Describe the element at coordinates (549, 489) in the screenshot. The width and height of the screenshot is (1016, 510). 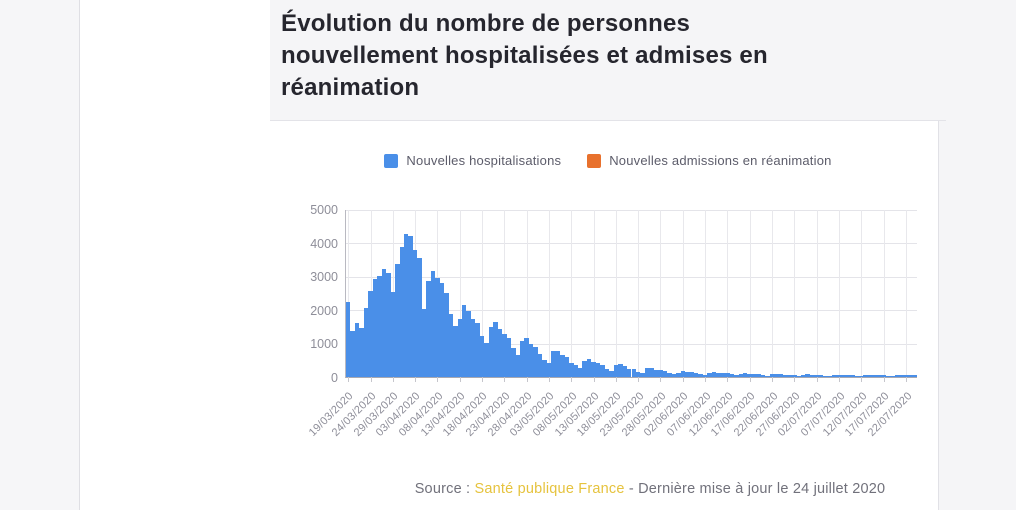
I see `source-link: Santé publique France` at that location.